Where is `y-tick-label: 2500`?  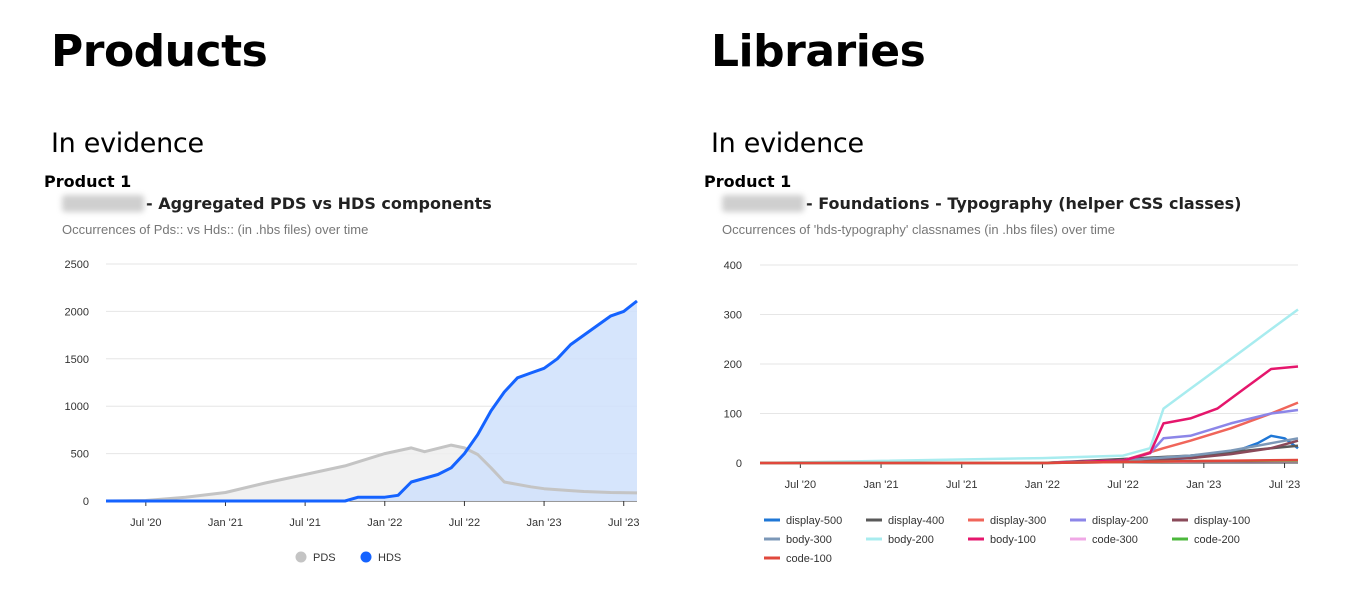 y-tick-label: 2500 is located at coordinates (77, 265).